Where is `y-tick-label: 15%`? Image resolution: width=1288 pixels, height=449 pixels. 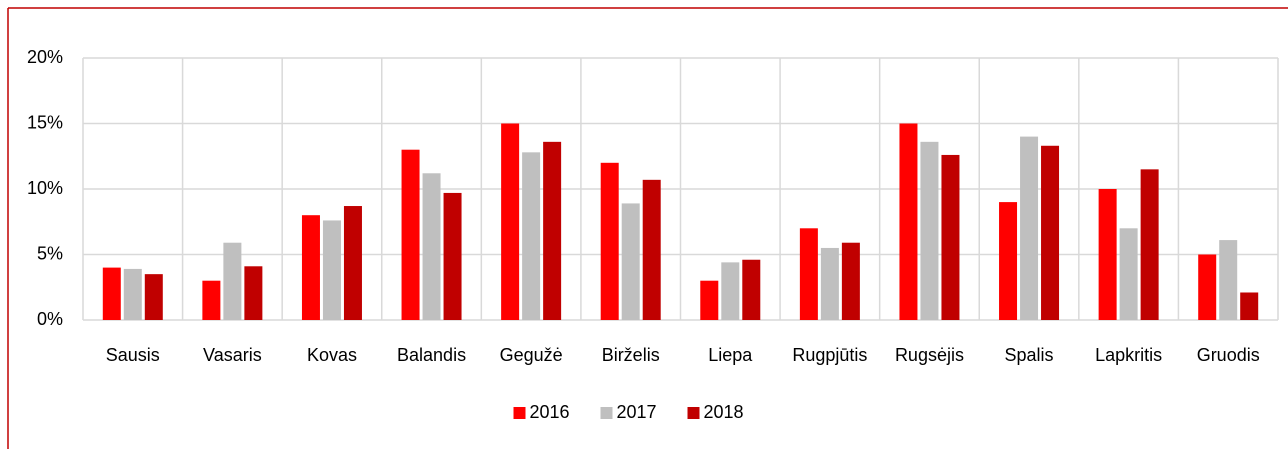
y-tick-label: 15% is located at coordinates (45, 122).